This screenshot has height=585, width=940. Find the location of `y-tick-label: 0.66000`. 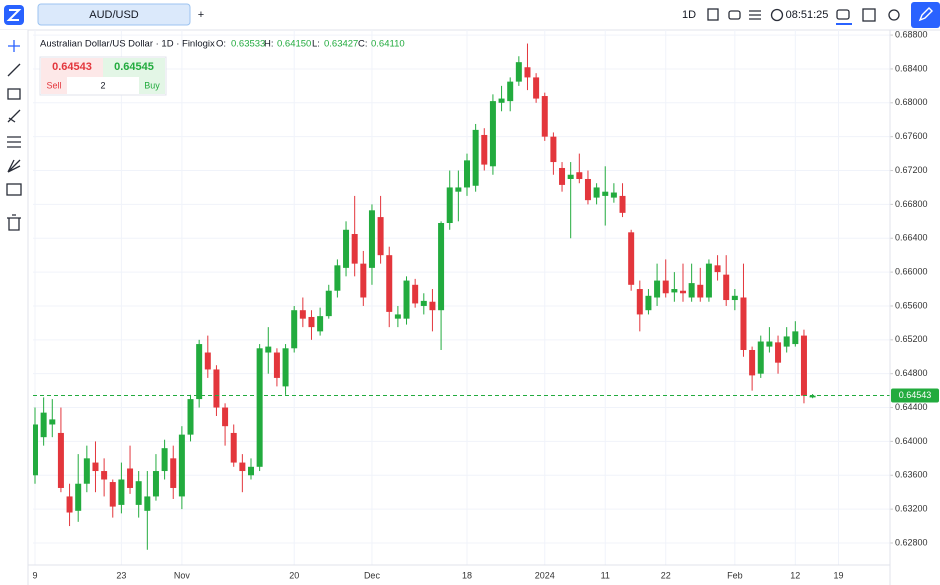

y-tick-label: 0.66000 is located at coordinates (911, 271).